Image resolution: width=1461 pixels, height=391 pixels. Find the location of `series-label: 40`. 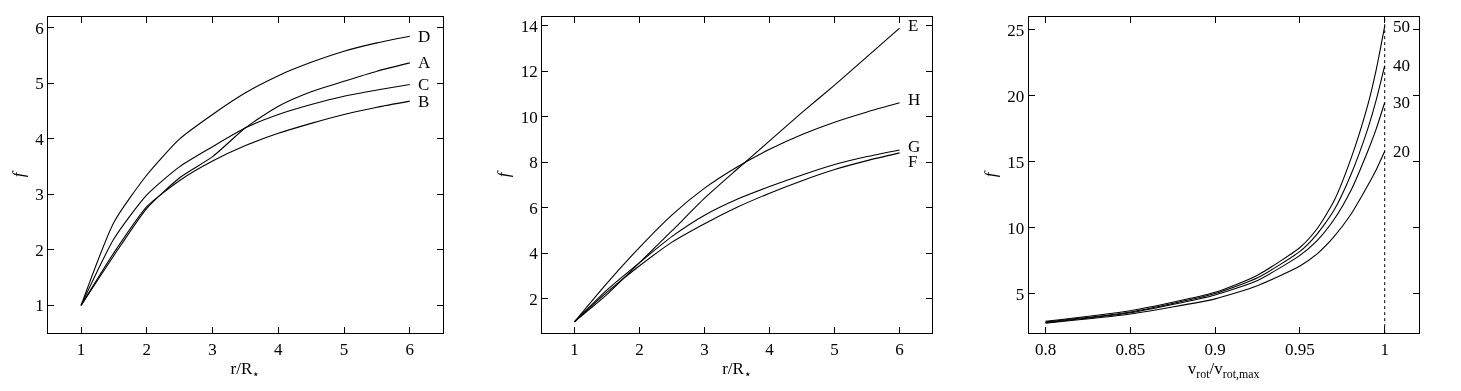

series-label: 40 is located at coordinates (1401, 65).